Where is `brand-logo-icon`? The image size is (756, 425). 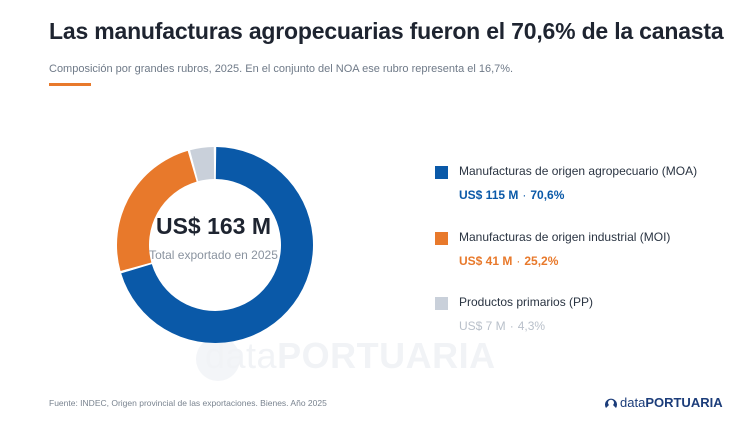
brand-logo-icon is located at coordinates (611, 403).